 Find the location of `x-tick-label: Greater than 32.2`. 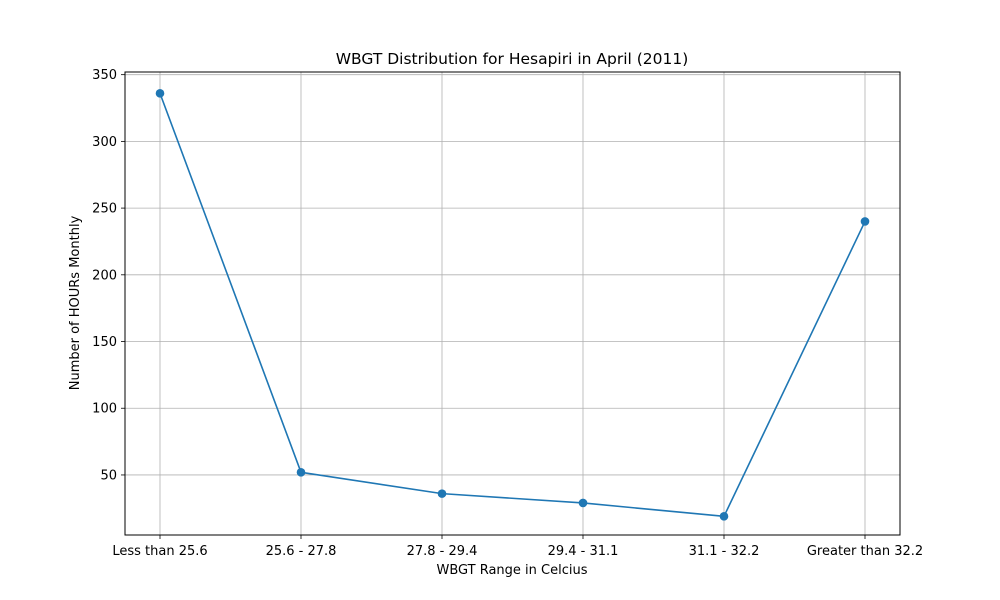

x-tick-label: Greater than 32.2 is located at coordinates (865, 551).